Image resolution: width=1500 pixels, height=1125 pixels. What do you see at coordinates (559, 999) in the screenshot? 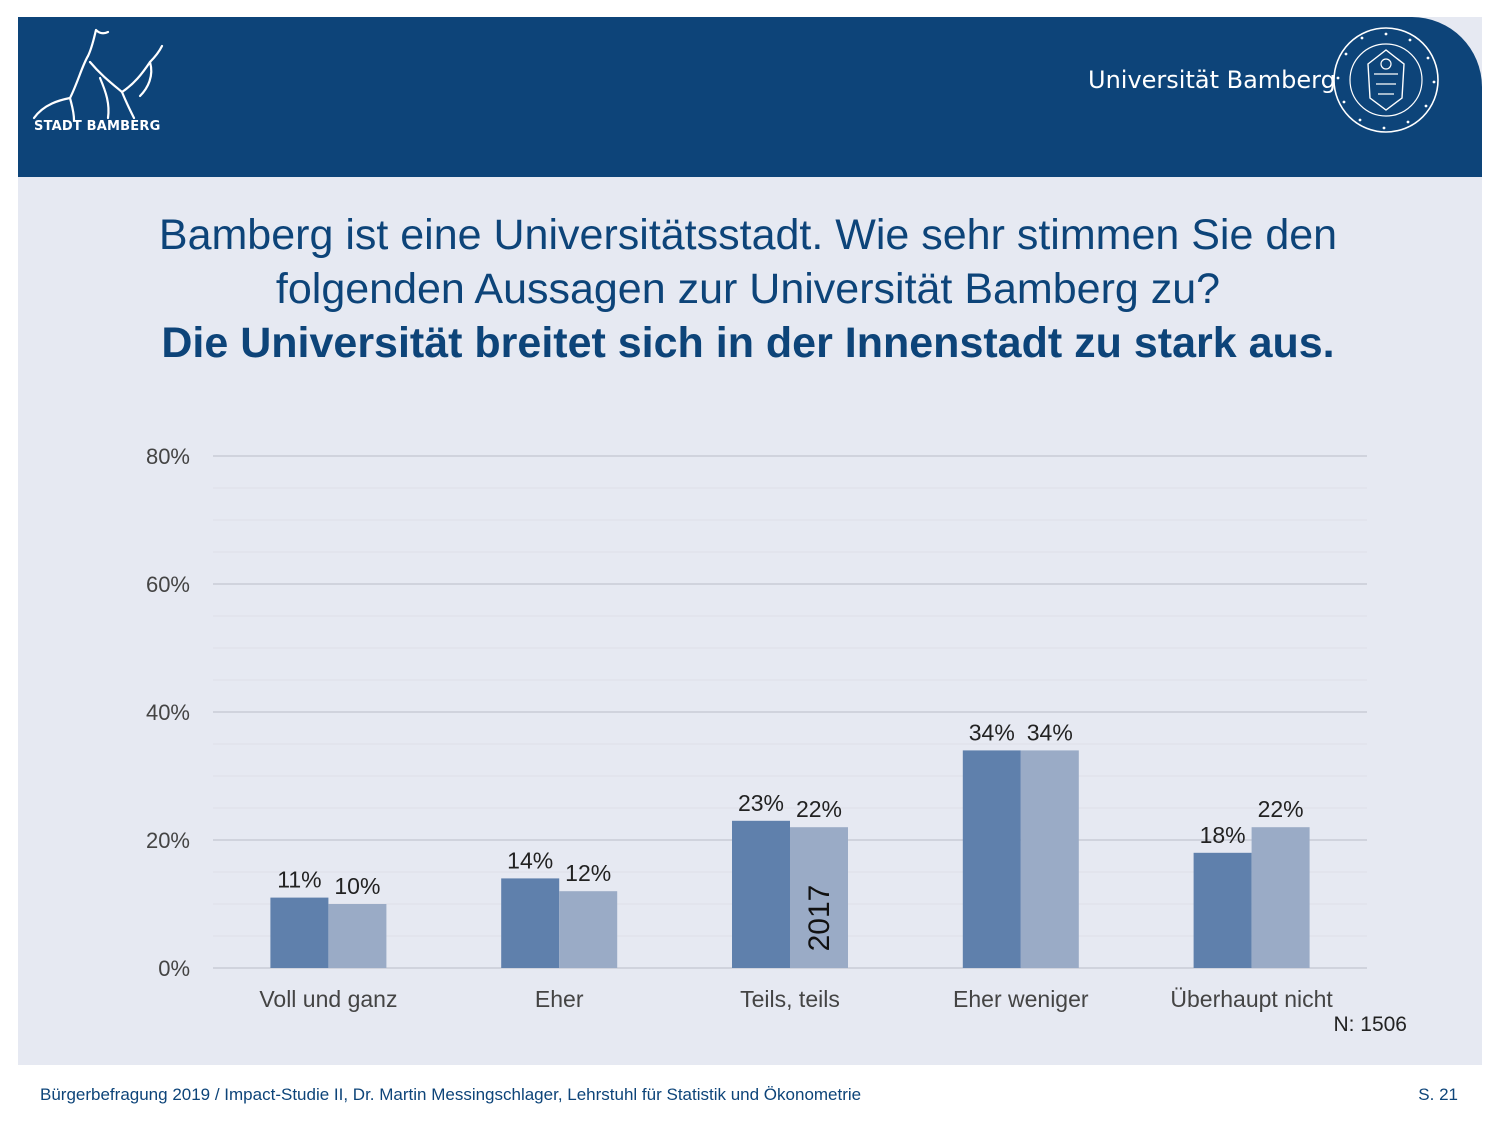
I see `x-category-label: Eher` at bounding box center [559, 999].